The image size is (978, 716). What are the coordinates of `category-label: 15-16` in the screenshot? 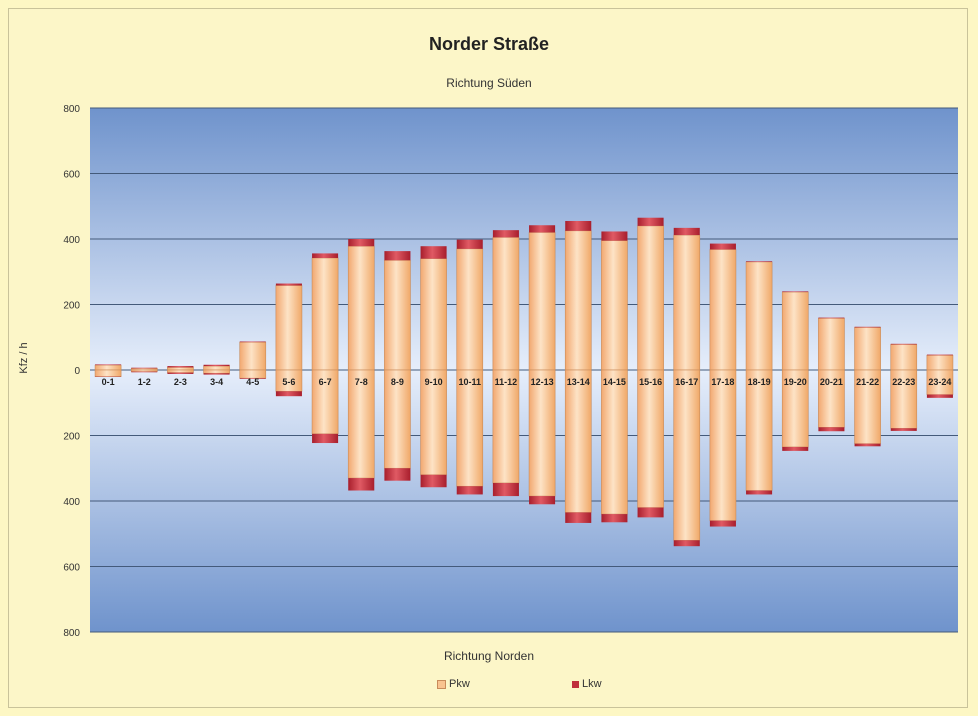 It's located at (650, 382).